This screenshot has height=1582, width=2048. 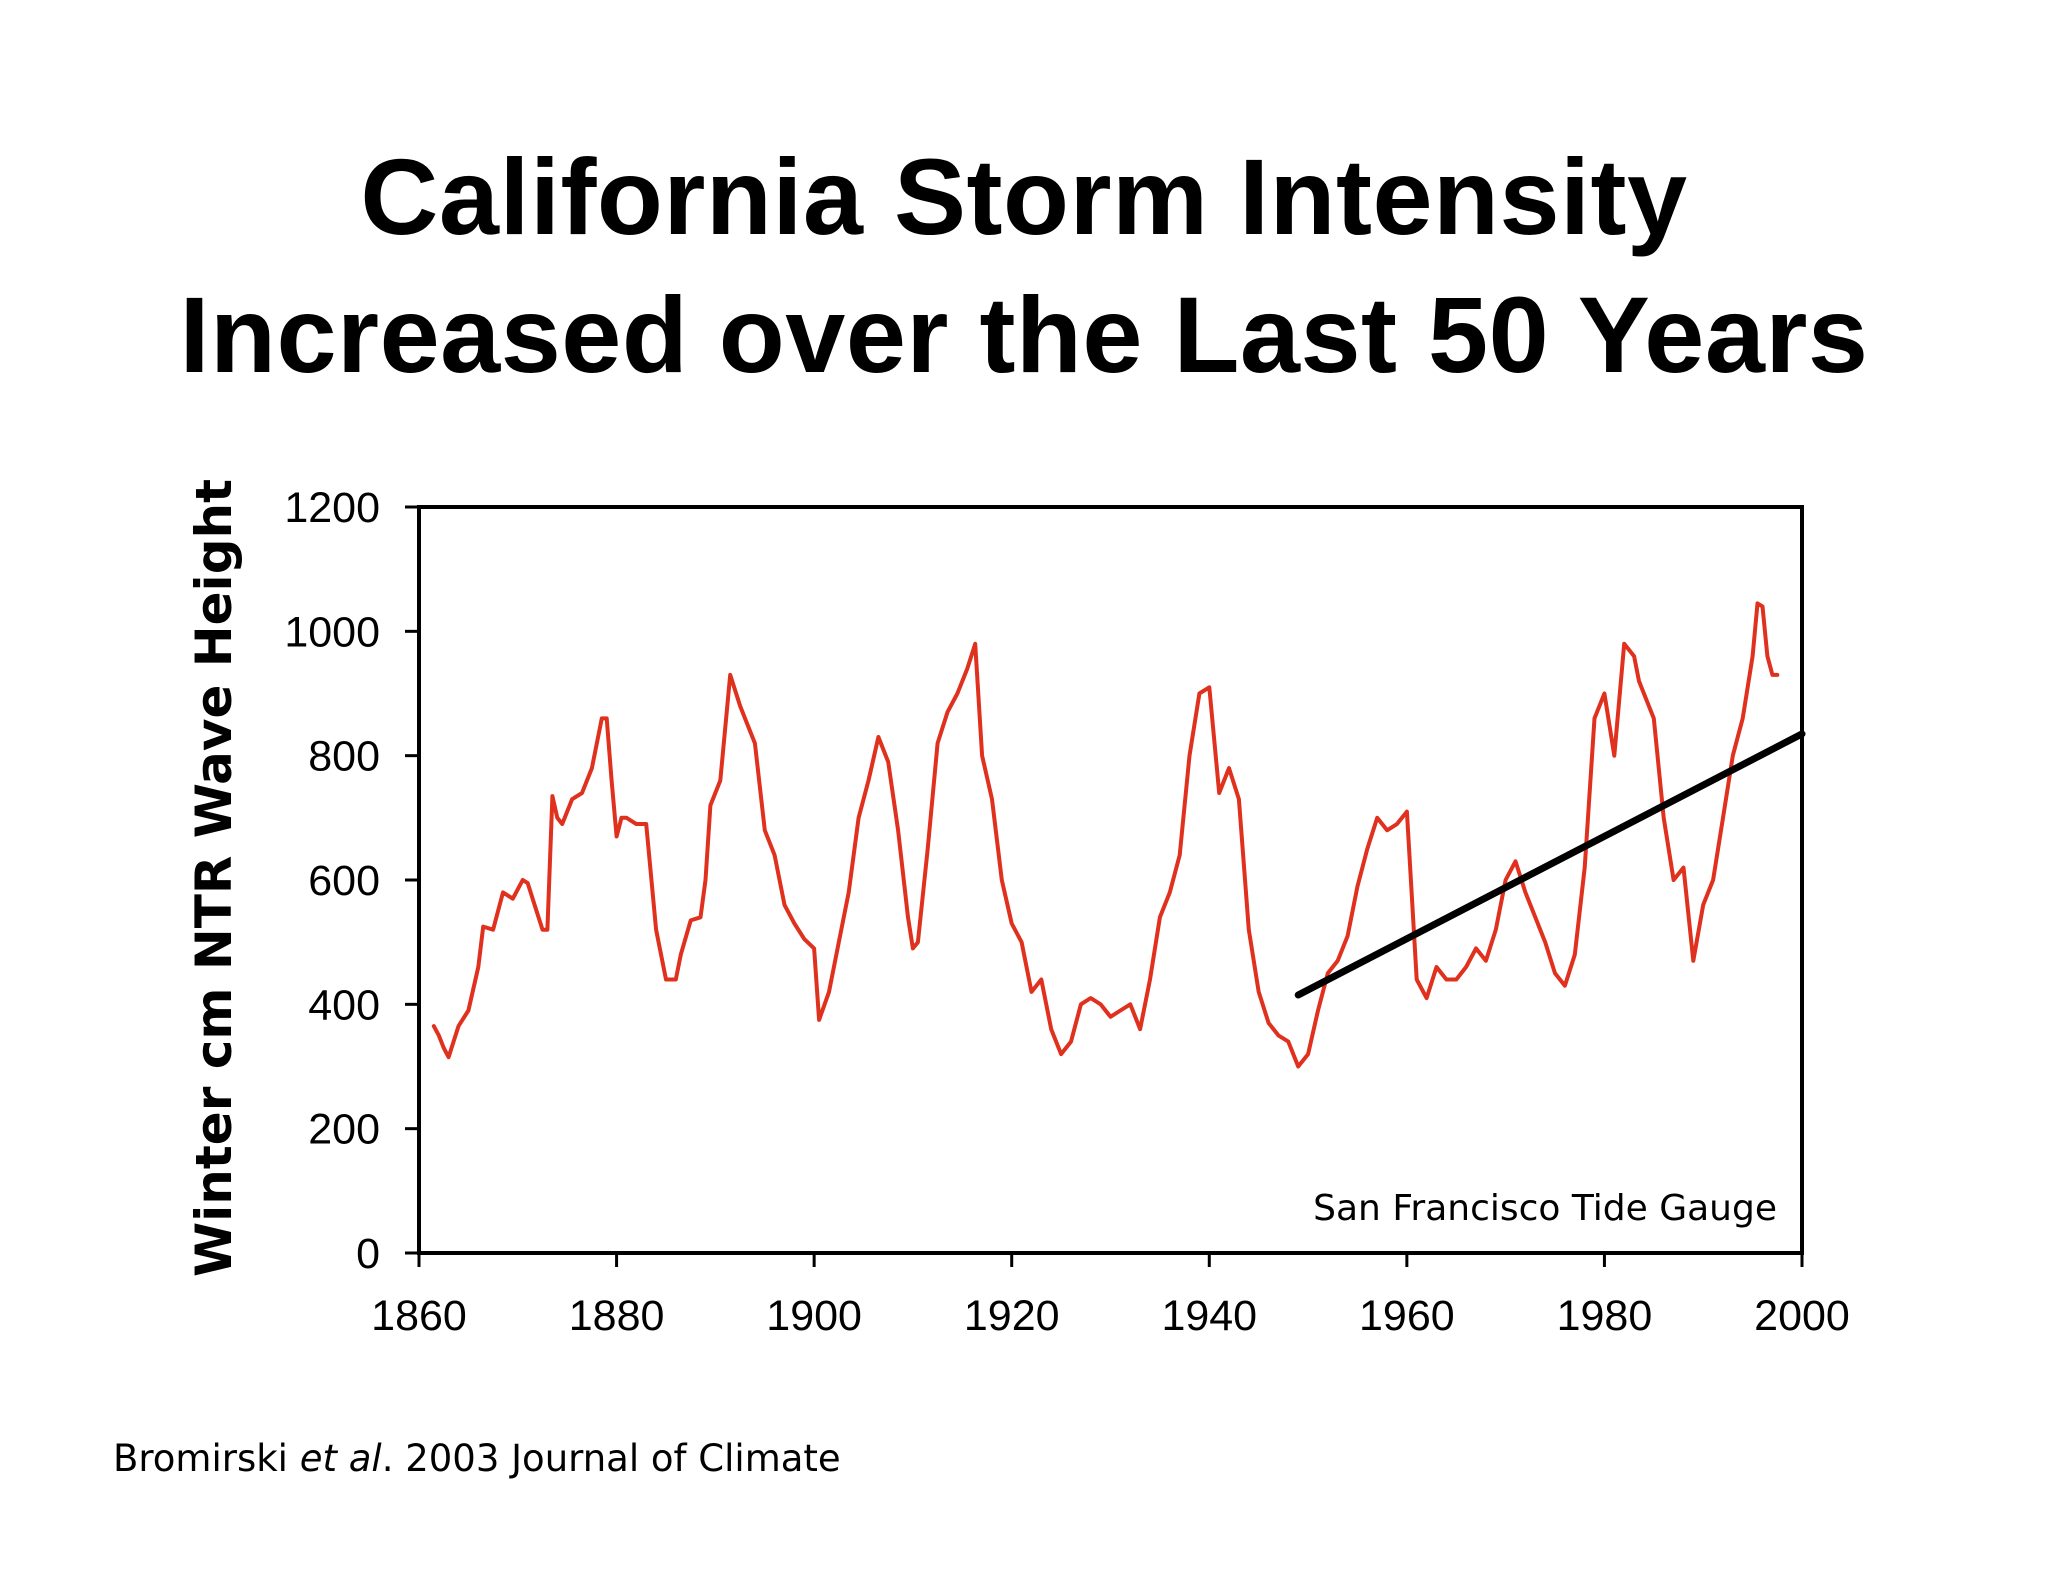 What do you see at coordinates (1605, 1316) in the screenshot?
I see `x-tick-label: 1980` at bounding box center [1605, 1316].